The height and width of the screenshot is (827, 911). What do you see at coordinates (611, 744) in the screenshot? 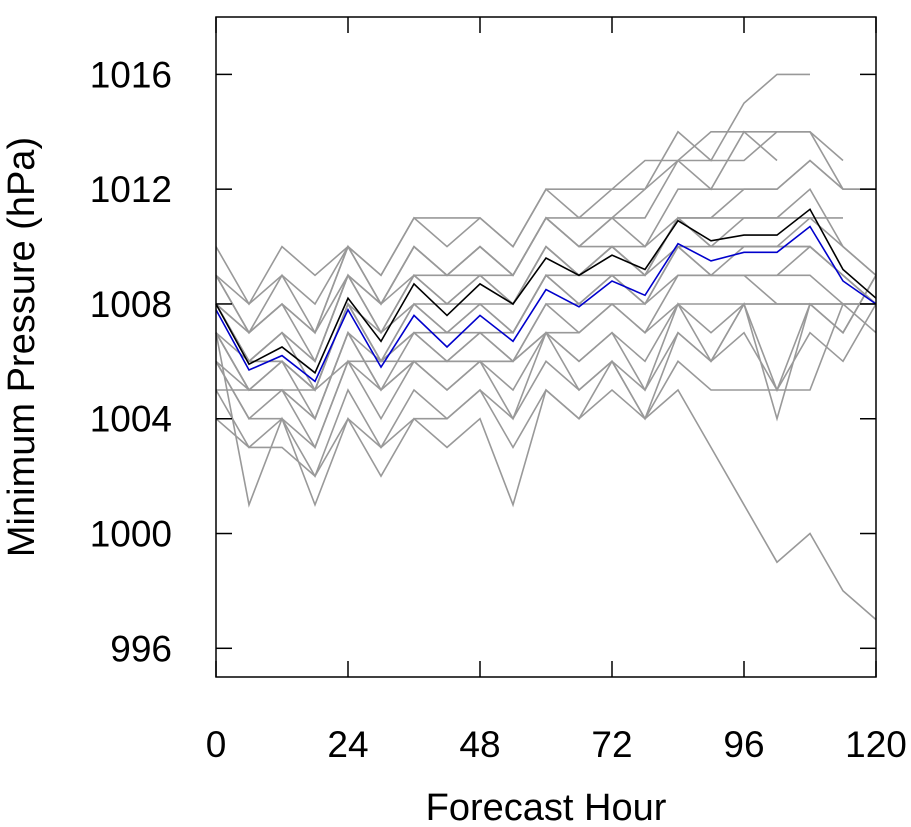
I see `x-tick-label: 72` at bounding box center [611, 744].